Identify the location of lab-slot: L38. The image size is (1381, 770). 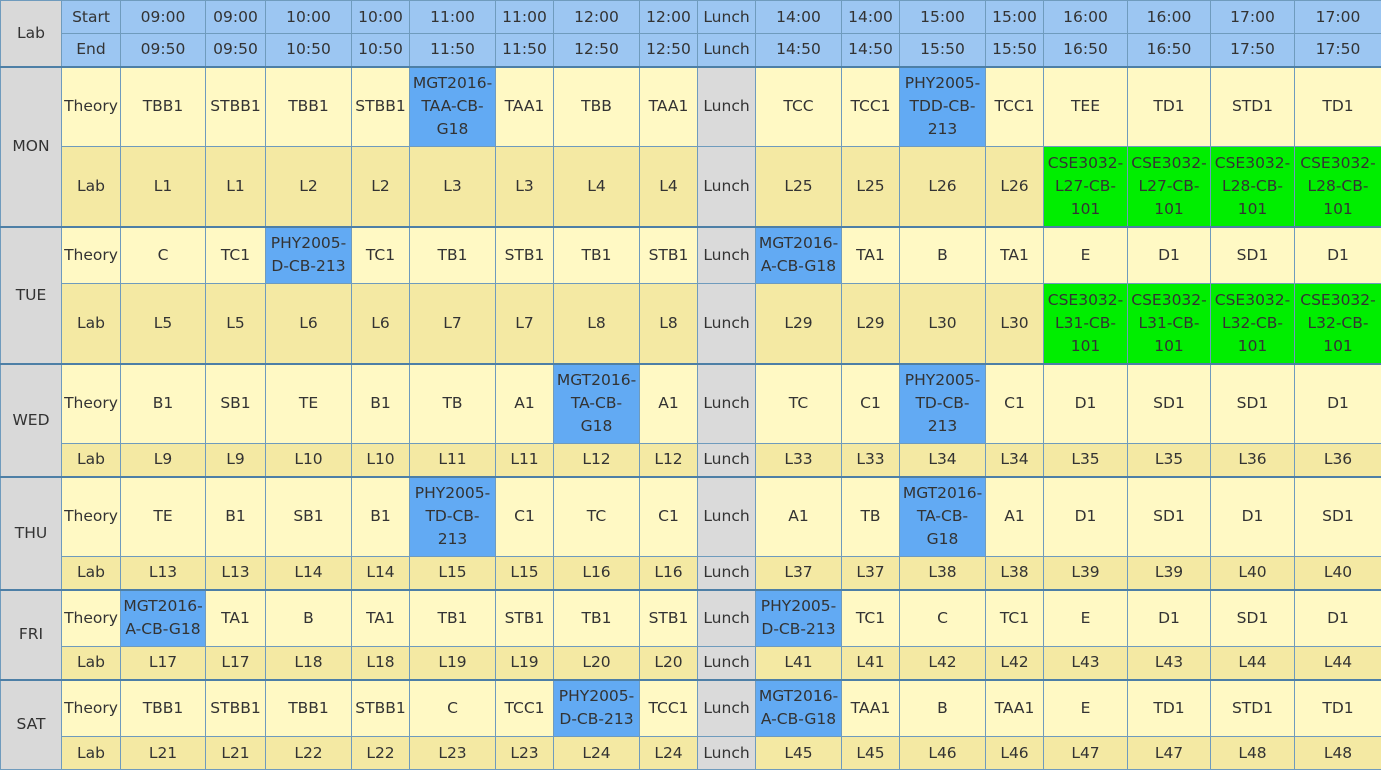
(1015, 573).